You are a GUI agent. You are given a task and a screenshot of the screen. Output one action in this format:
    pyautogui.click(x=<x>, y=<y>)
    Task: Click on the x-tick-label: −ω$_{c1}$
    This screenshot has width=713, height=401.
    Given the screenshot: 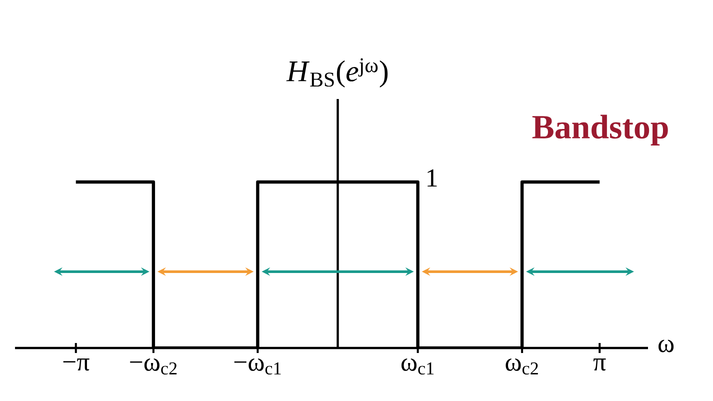 What is the action you would take?
    pyautogui.click(x=257, y=366)
    